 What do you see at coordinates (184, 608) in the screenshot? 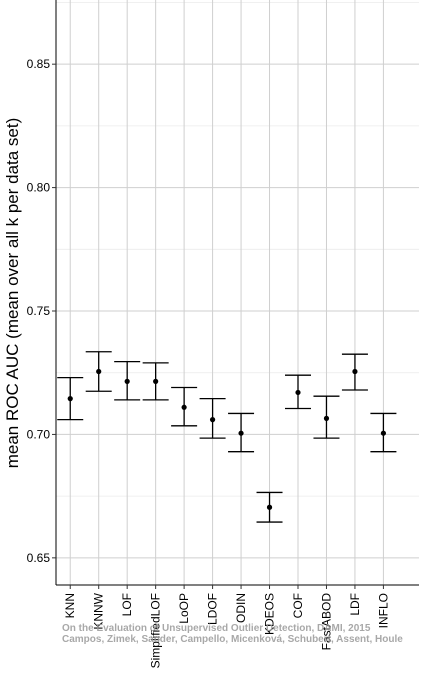
I see `x-tick-label: LoOP` at bounding box center [184, 608].